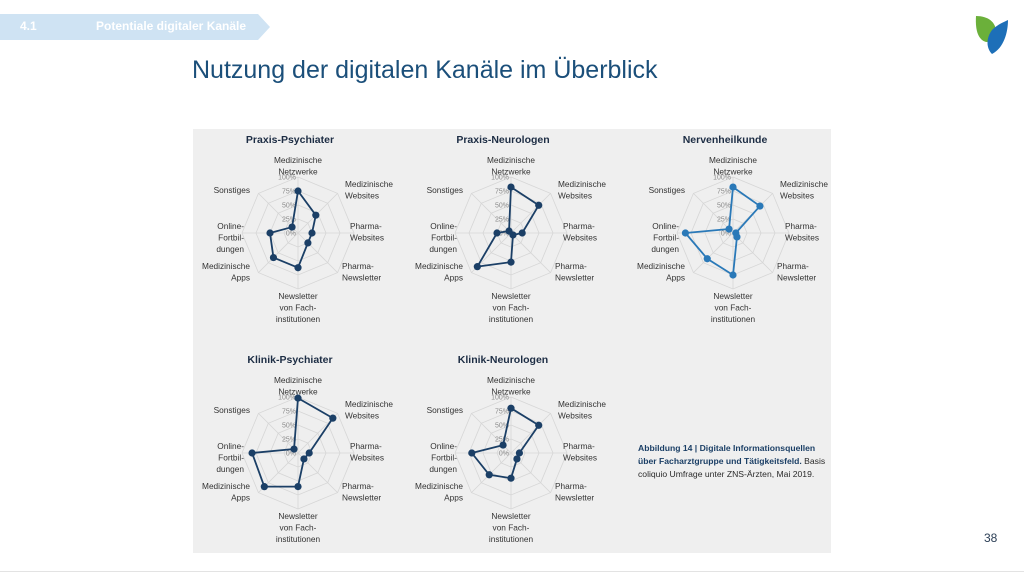 The width and height of the screenshot is (1024, 576). What do you see at coordinates (991, 538) in the screenshot?
I see `page-number: 38` at bounding box center [991, 538].